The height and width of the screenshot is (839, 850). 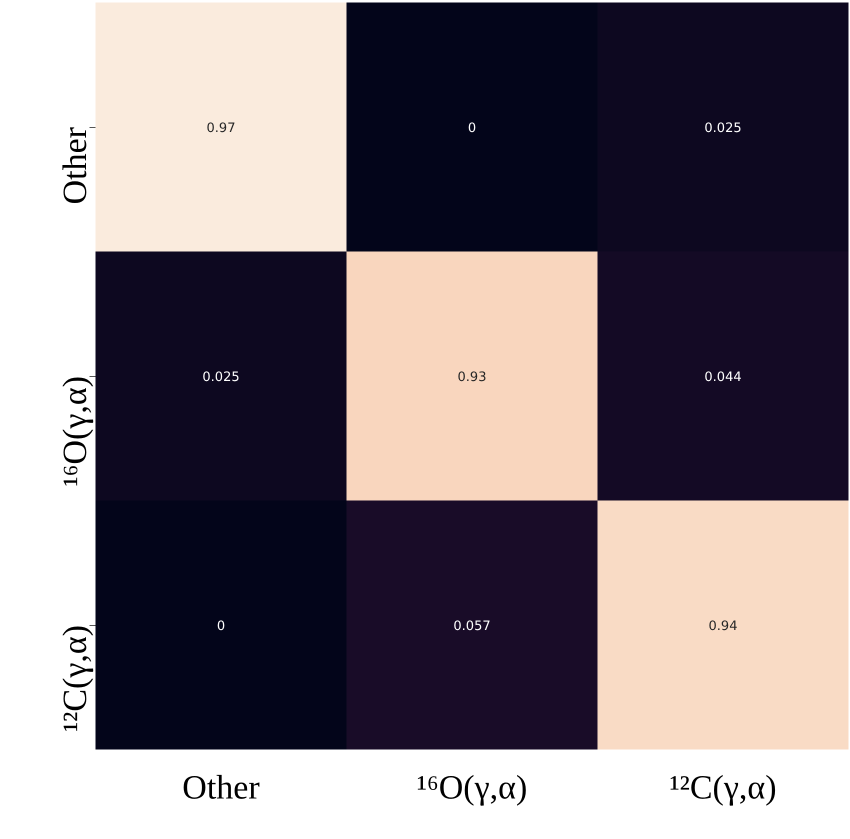 What do you see at coordinates (472, 788) in the screenshot?
I see `x-tick-label: ¹⁶O(γ,α)` at bounding box center [472, 788].